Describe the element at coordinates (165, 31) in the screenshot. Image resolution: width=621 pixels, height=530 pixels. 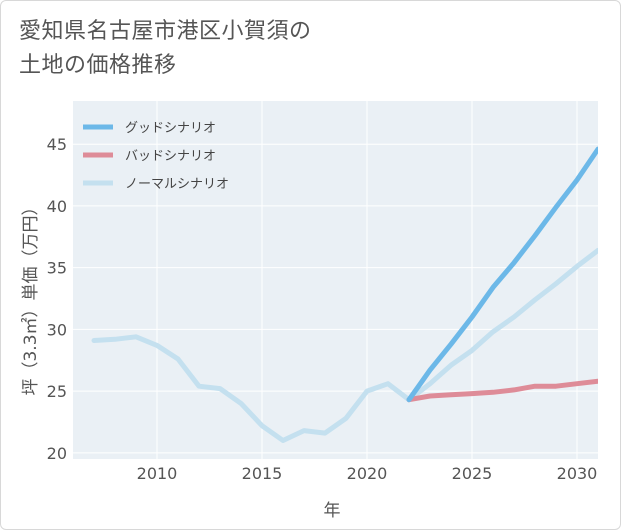
I see `chart-title-line-1: 愛知県名古屋市港区小賀須の` at that location.